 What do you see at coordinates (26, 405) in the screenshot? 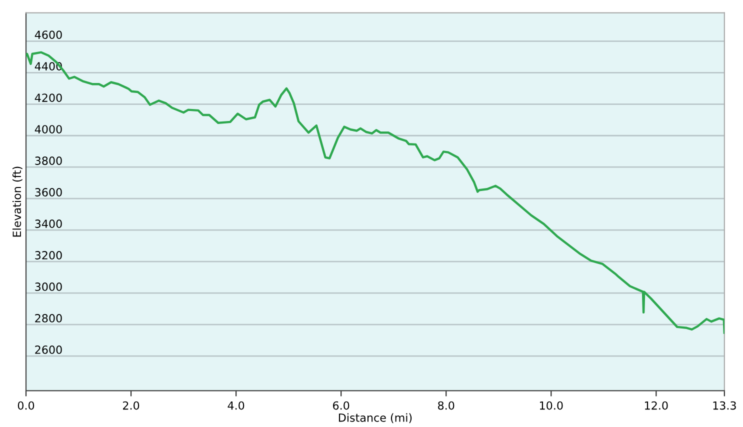
I see `x-tick-label: 0.0` at bounding box center [26, 405].